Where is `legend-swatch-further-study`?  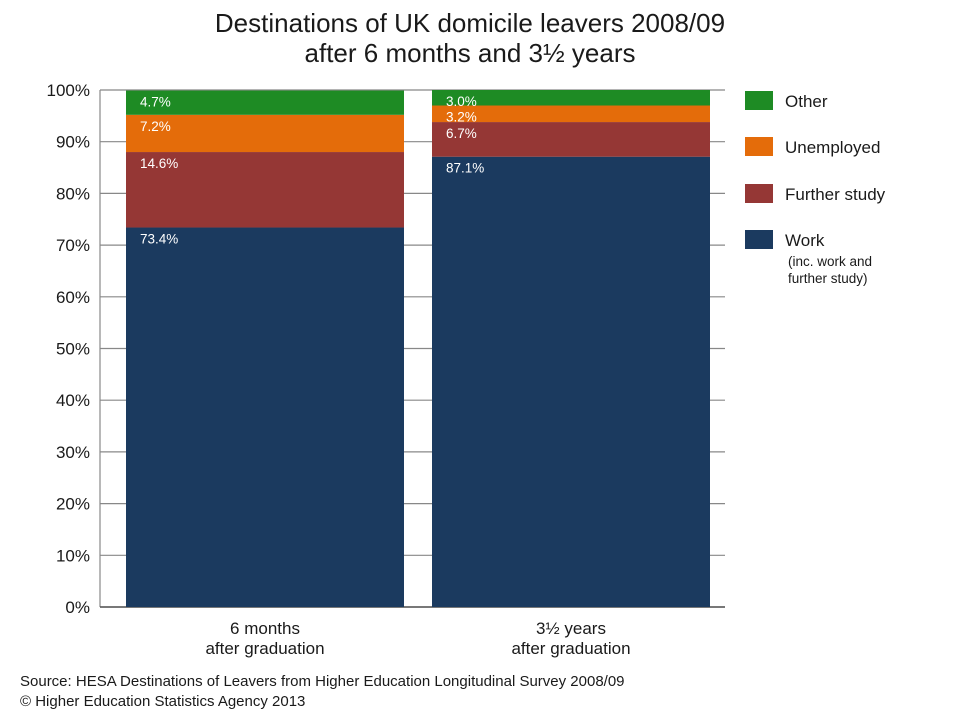
legend-swatch-further-study is located at coordinates (759, 193).